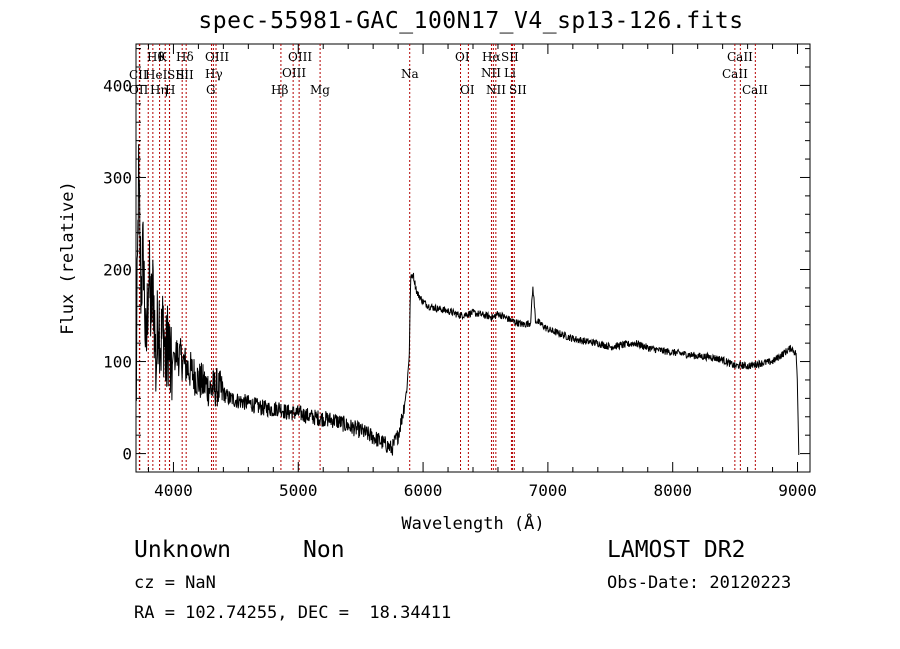 The image size is (900, 649). Describe the element at coordinates (293, 613) in the screenshot. I see `coordinates: RA = 102.74255, DEC = 18.34411` at that location.